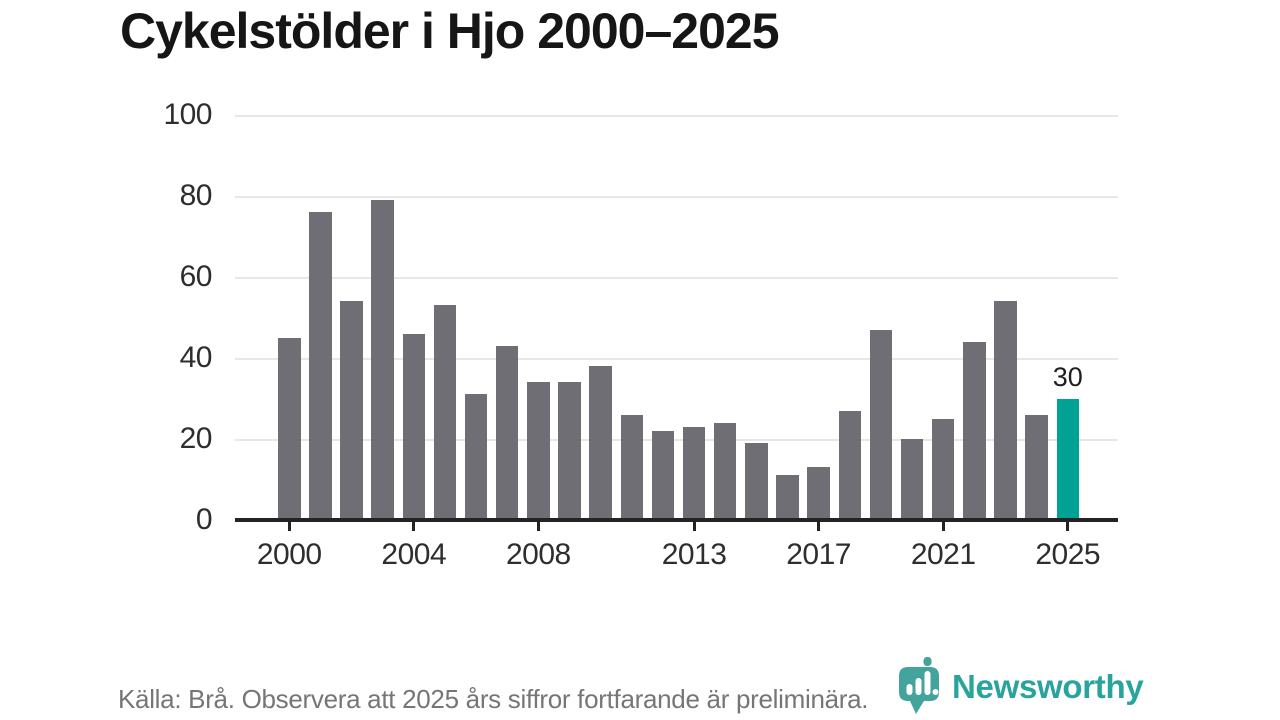 The width and height of the screenshot is (1280, 720). Describe the element at coordinates (694, 526) in the screenshot. I see `x-axis-tick-2013` at that location.